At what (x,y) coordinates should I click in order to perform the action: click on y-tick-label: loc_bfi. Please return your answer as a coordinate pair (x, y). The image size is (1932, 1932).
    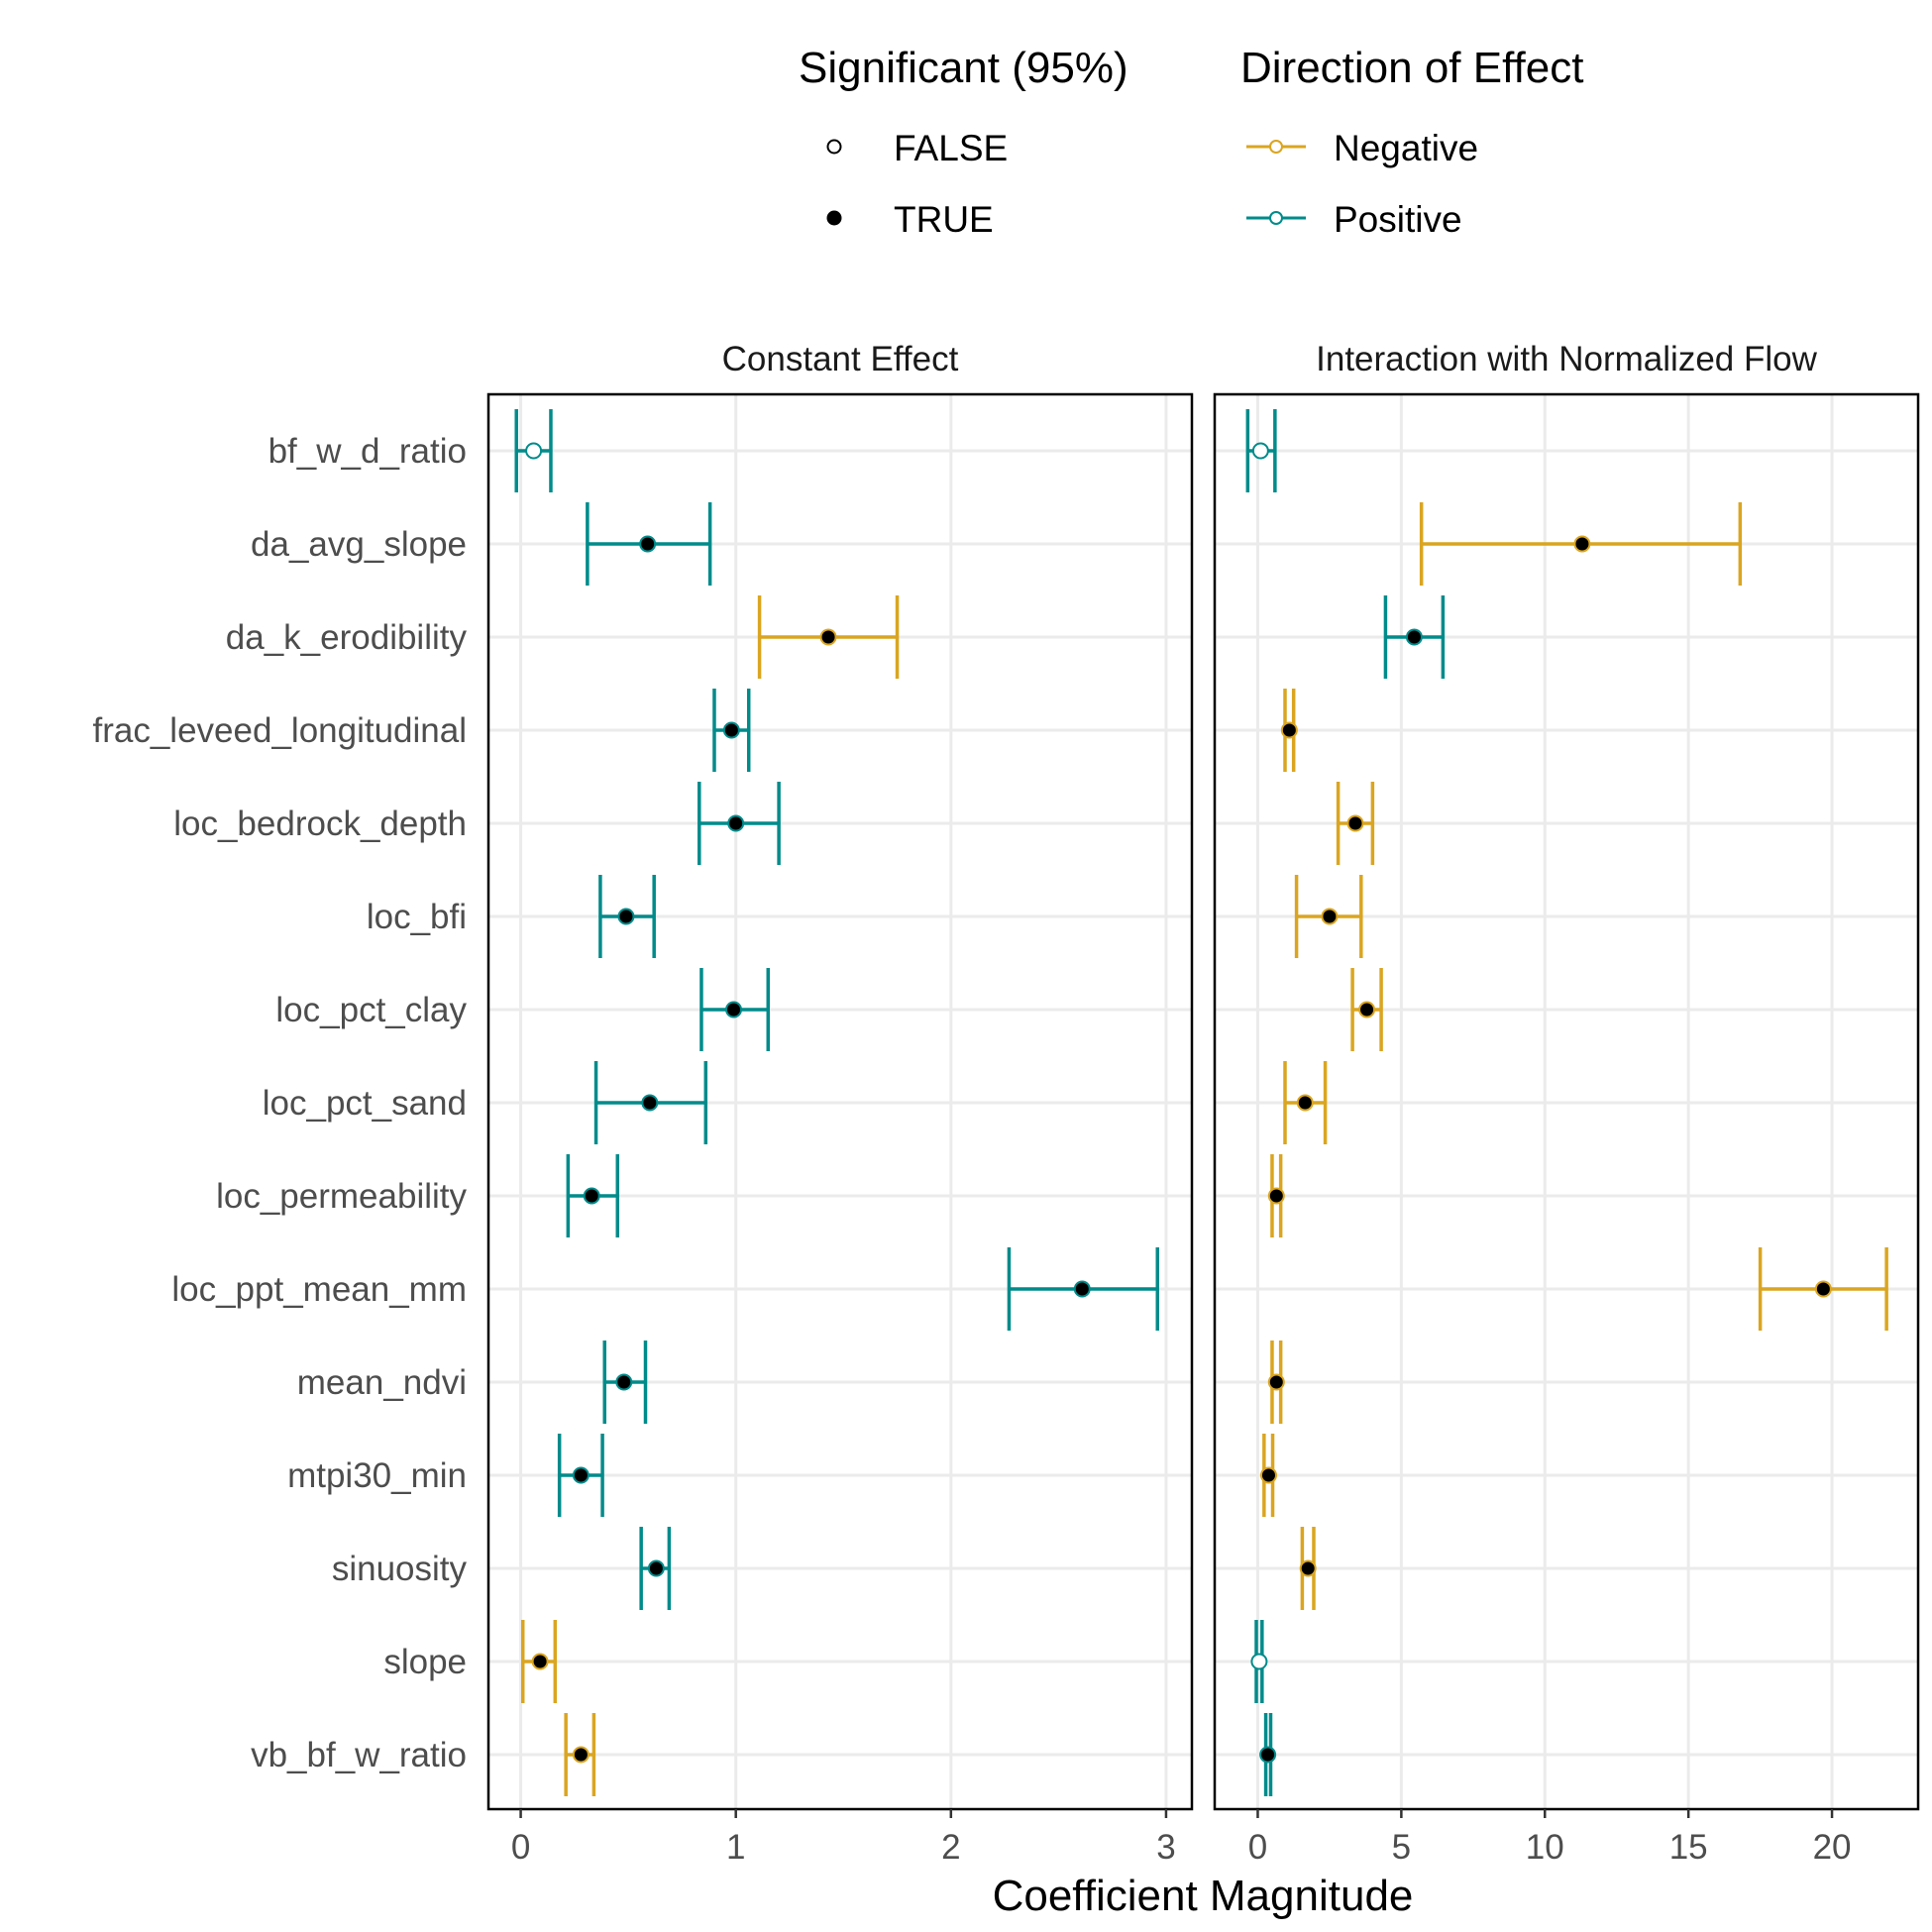
    Looking at the image, I should click on (417, 917).